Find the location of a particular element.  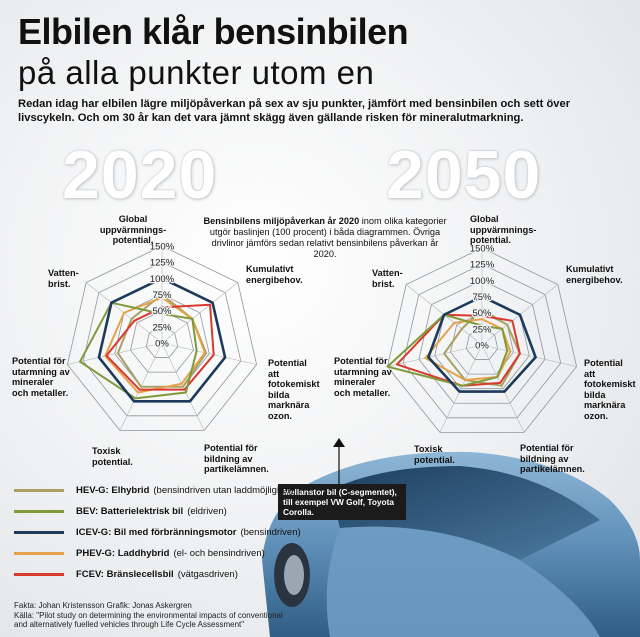

car-hood is located at coordinates (463, 581).